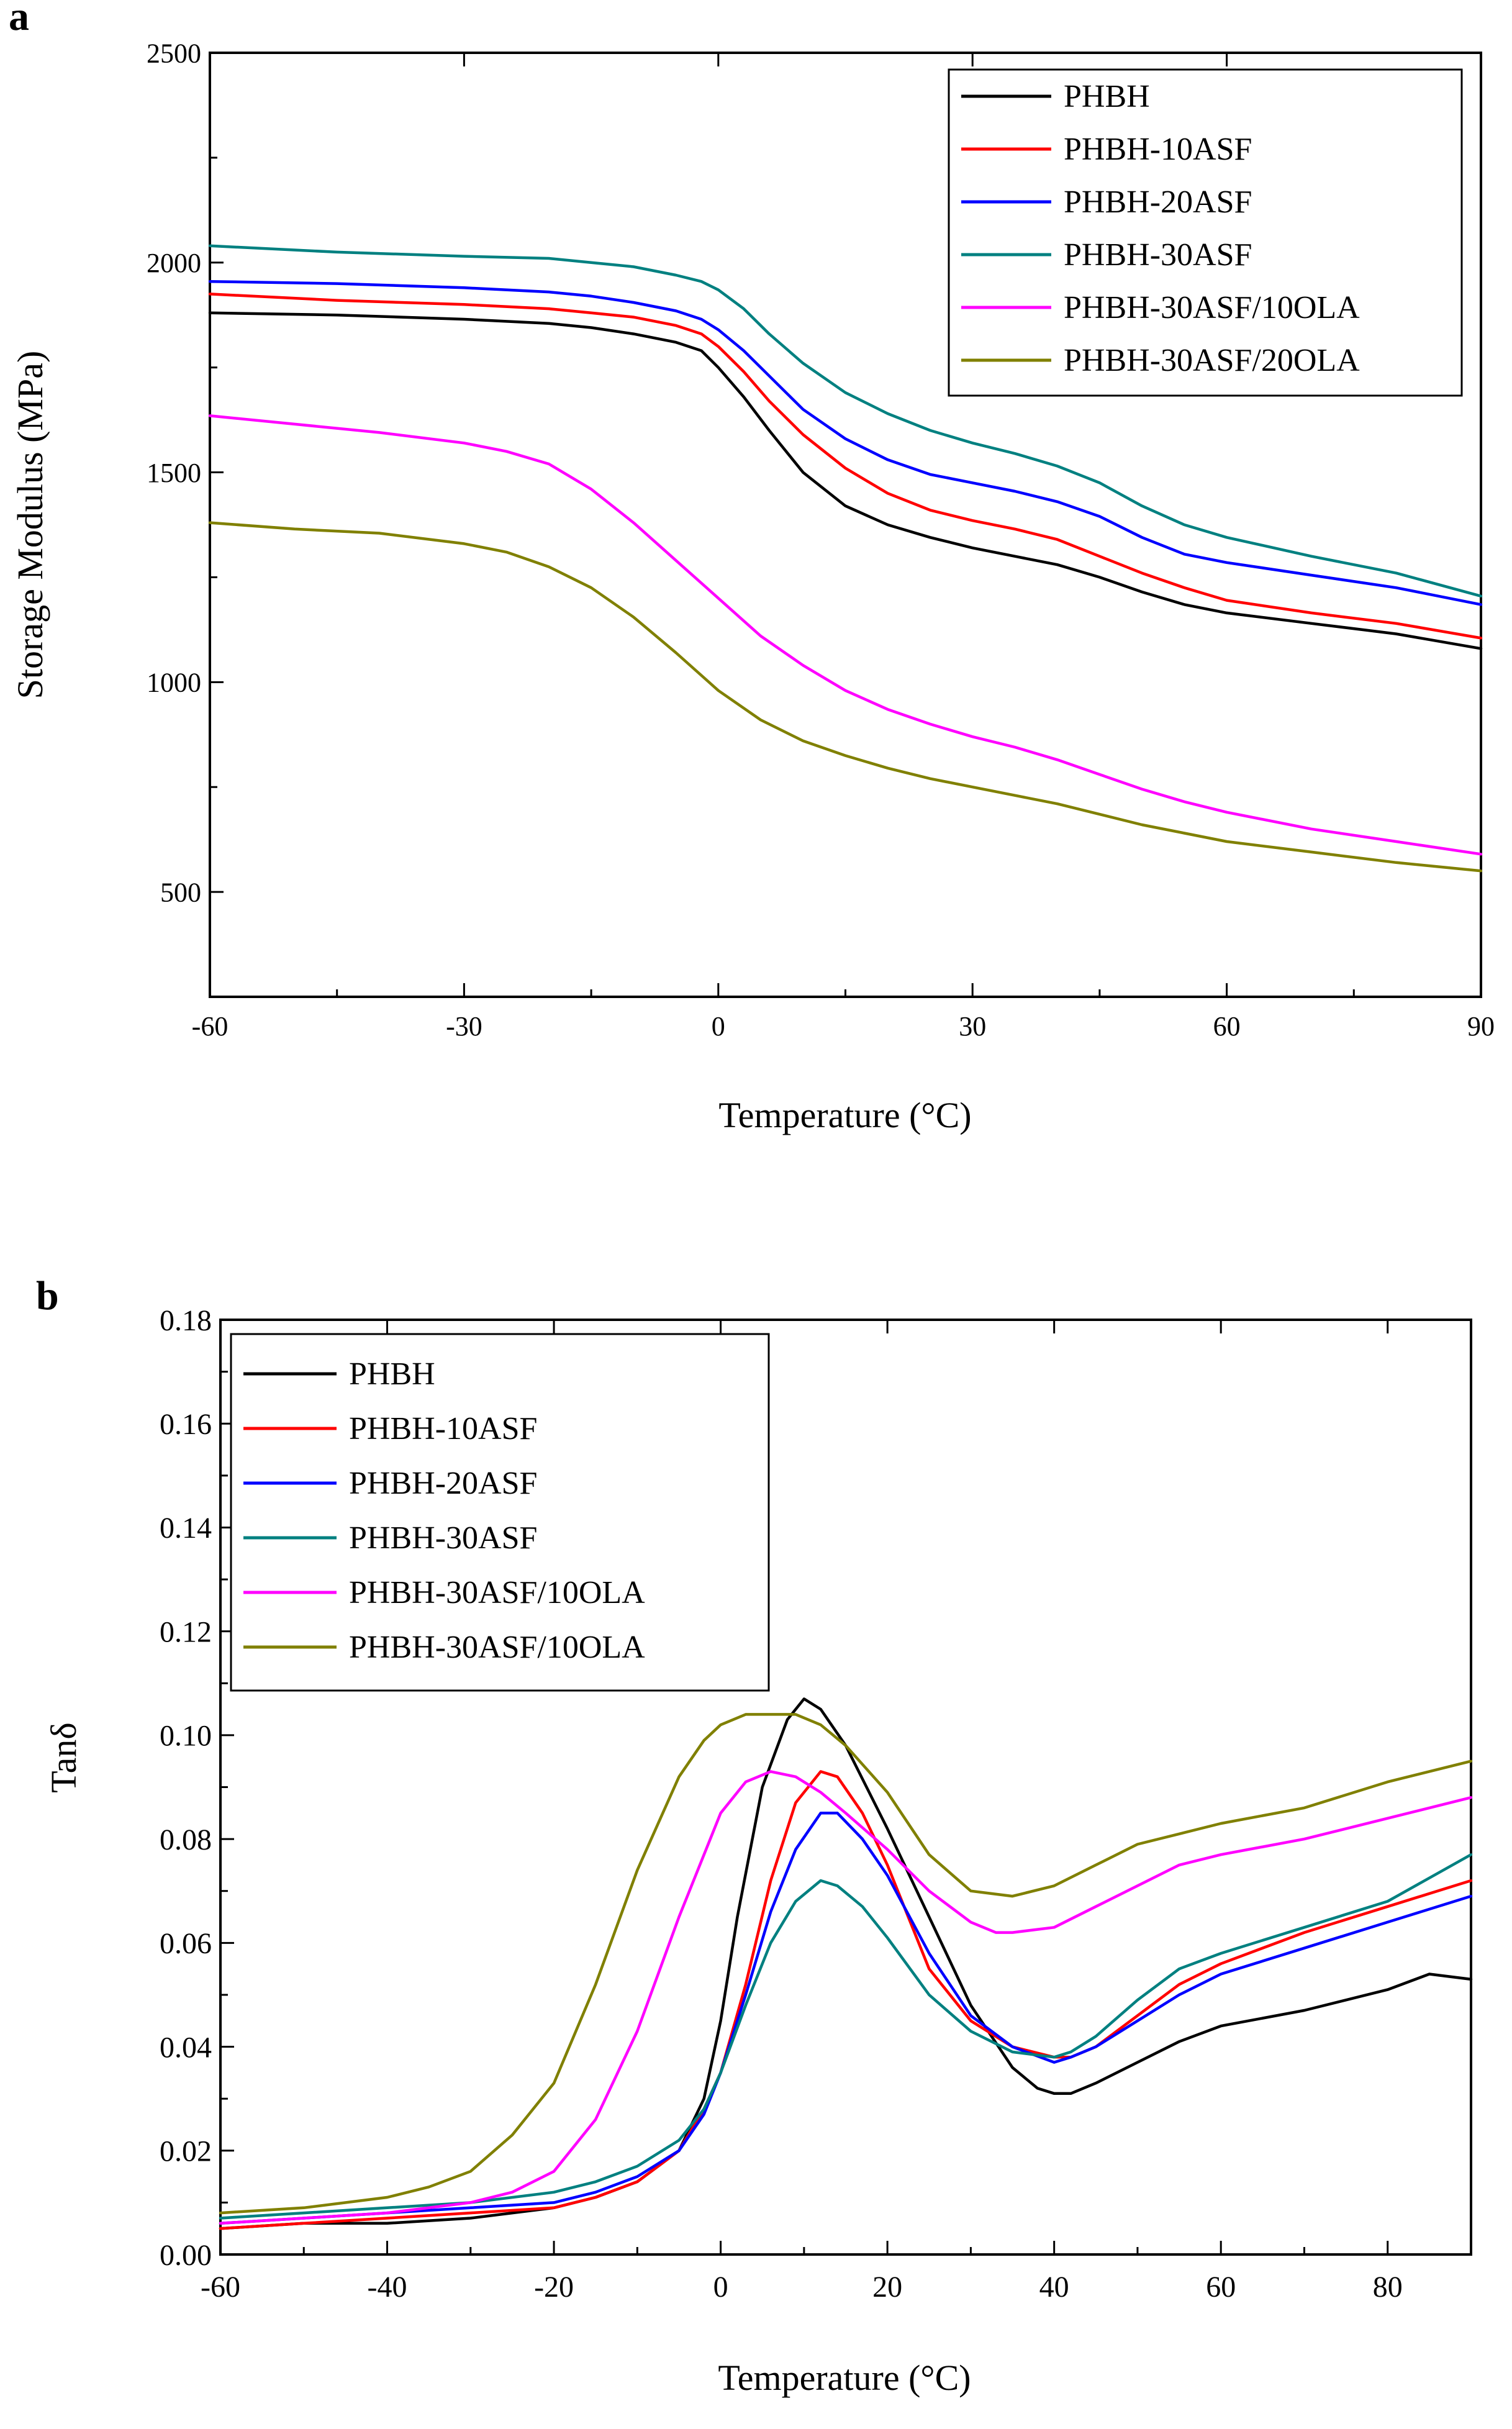 The height and width of the screenshot is (2429, 1512). I want to click on y-tick-label: 500, so click(180, 893).